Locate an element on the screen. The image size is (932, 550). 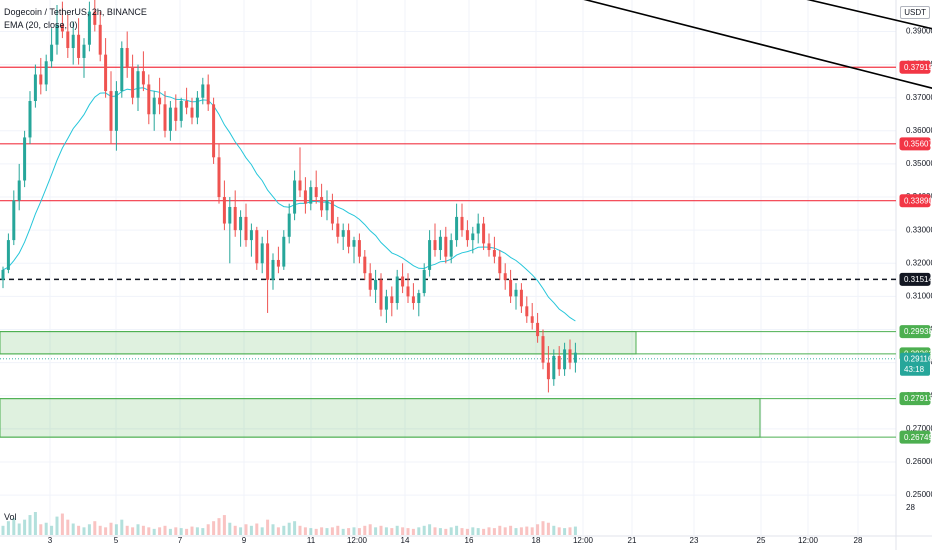
currency-badge: USDT is located at coordinates (915, 12).